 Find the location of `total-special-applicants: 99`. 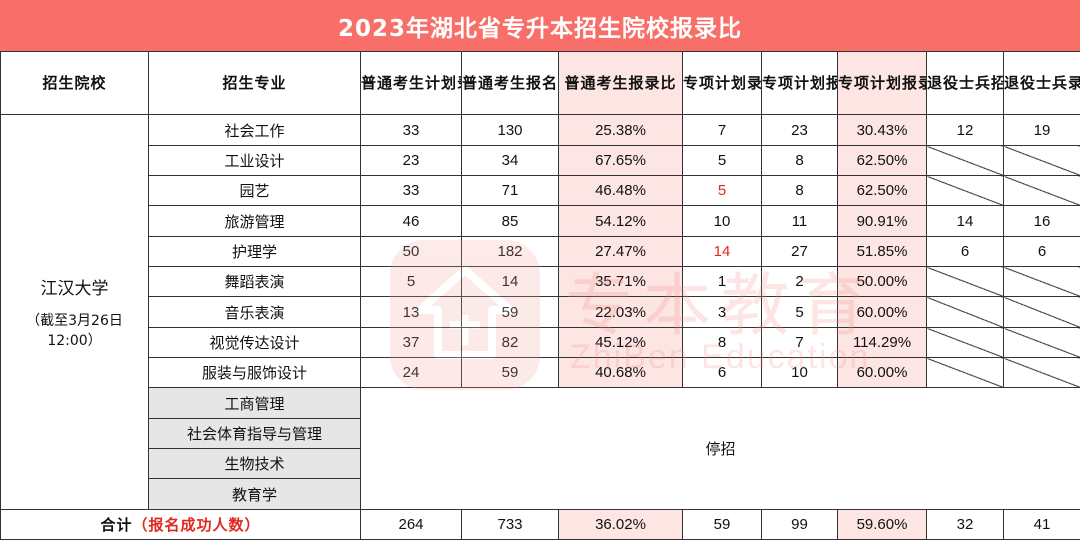

total-special-applicants: 99 is located at coordinates (800, 525).